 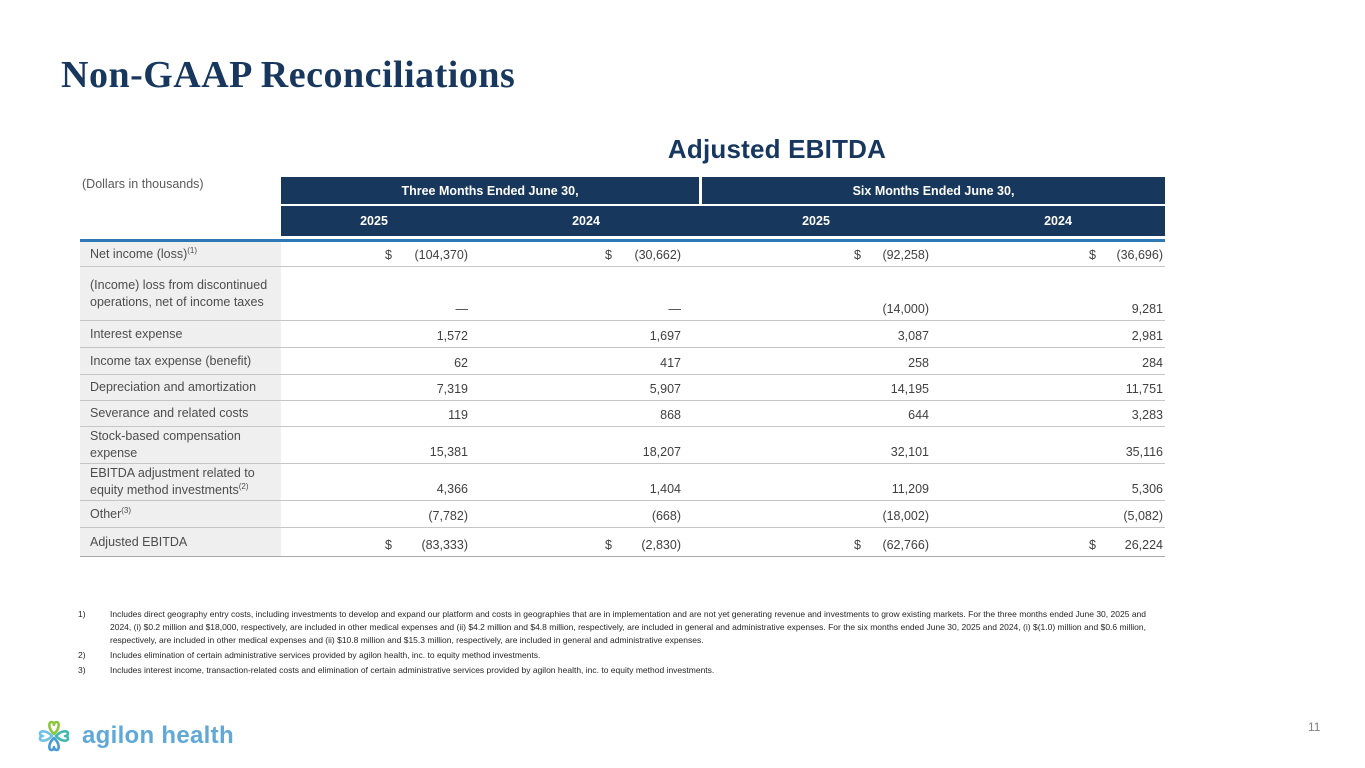 What do you see at coordinates (905, 545) in the screenshot?
I see `value-text: (62,766)` at bounding box center [905, 545].